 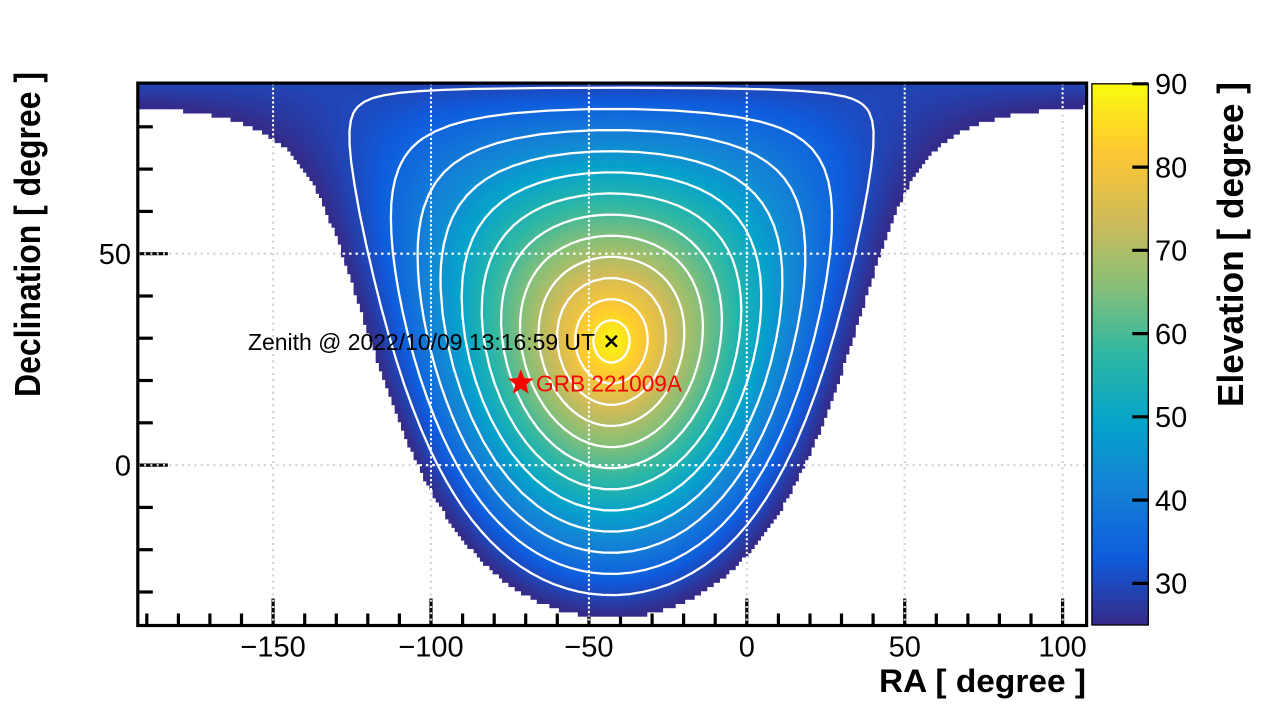 What do you see at coordinates (1171, 252) in the screenshot?
I see `svg-text: 70` at bounding box center [1171, 252].